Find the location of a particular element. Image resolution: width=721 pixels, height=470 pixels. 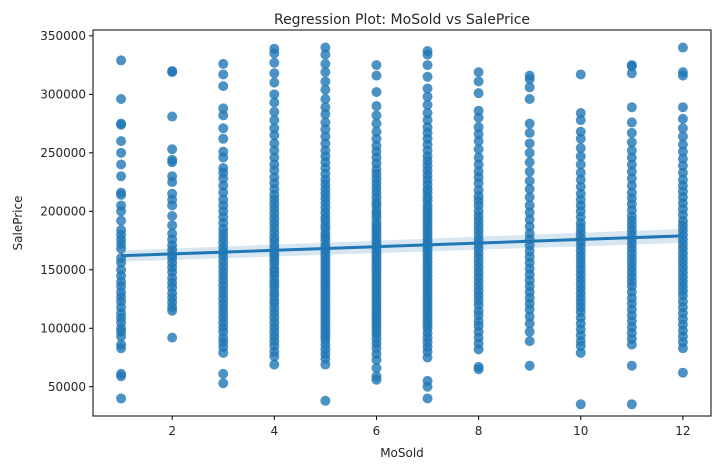

y-tick-label: 200000 is located at coordinates (63, 211).